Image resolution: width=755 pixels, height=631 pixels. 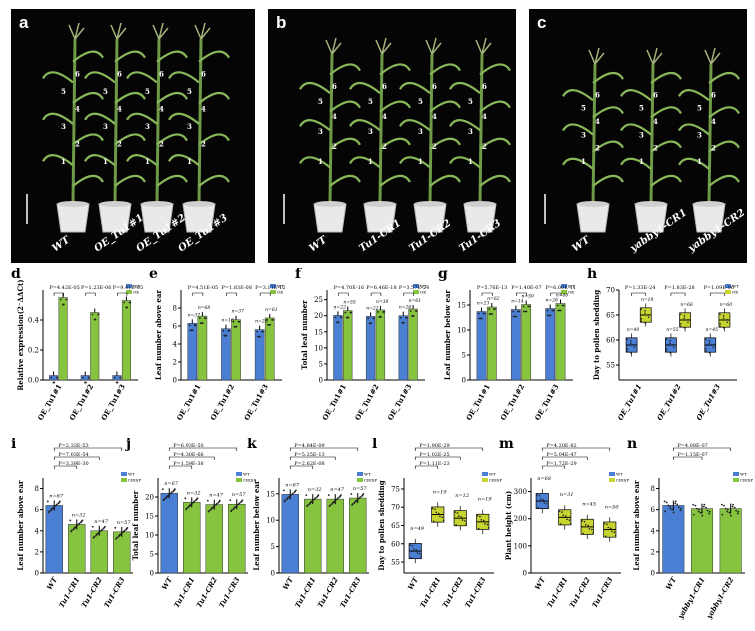 What do you see at coordinates (430, 204) in the screenshot?
I see `pot-rim` at bounding box center [430, 204].